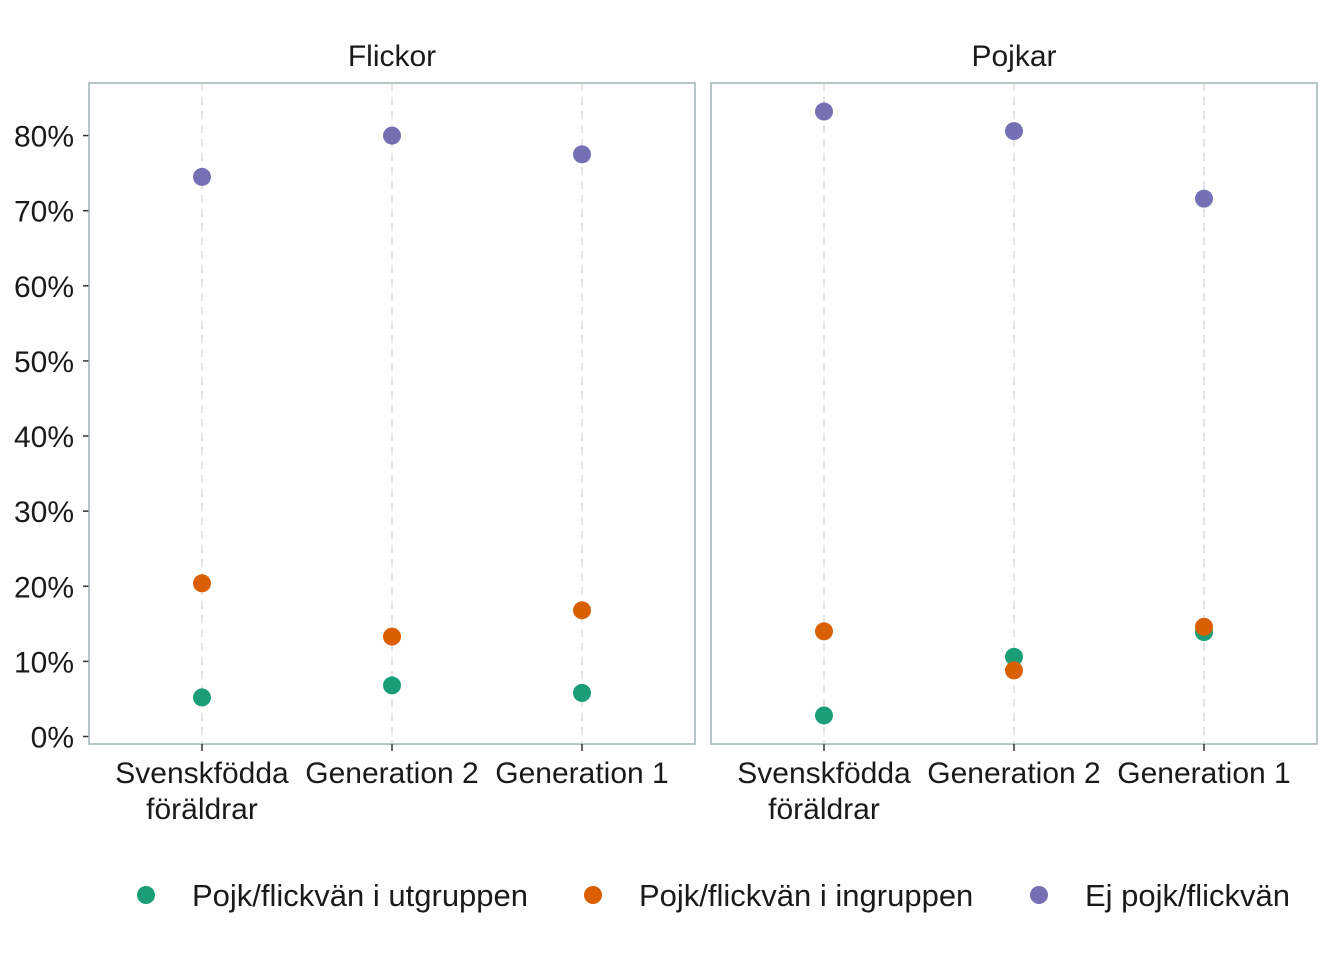  I want to click on y-tick-label: 0%, so click(52, 737).